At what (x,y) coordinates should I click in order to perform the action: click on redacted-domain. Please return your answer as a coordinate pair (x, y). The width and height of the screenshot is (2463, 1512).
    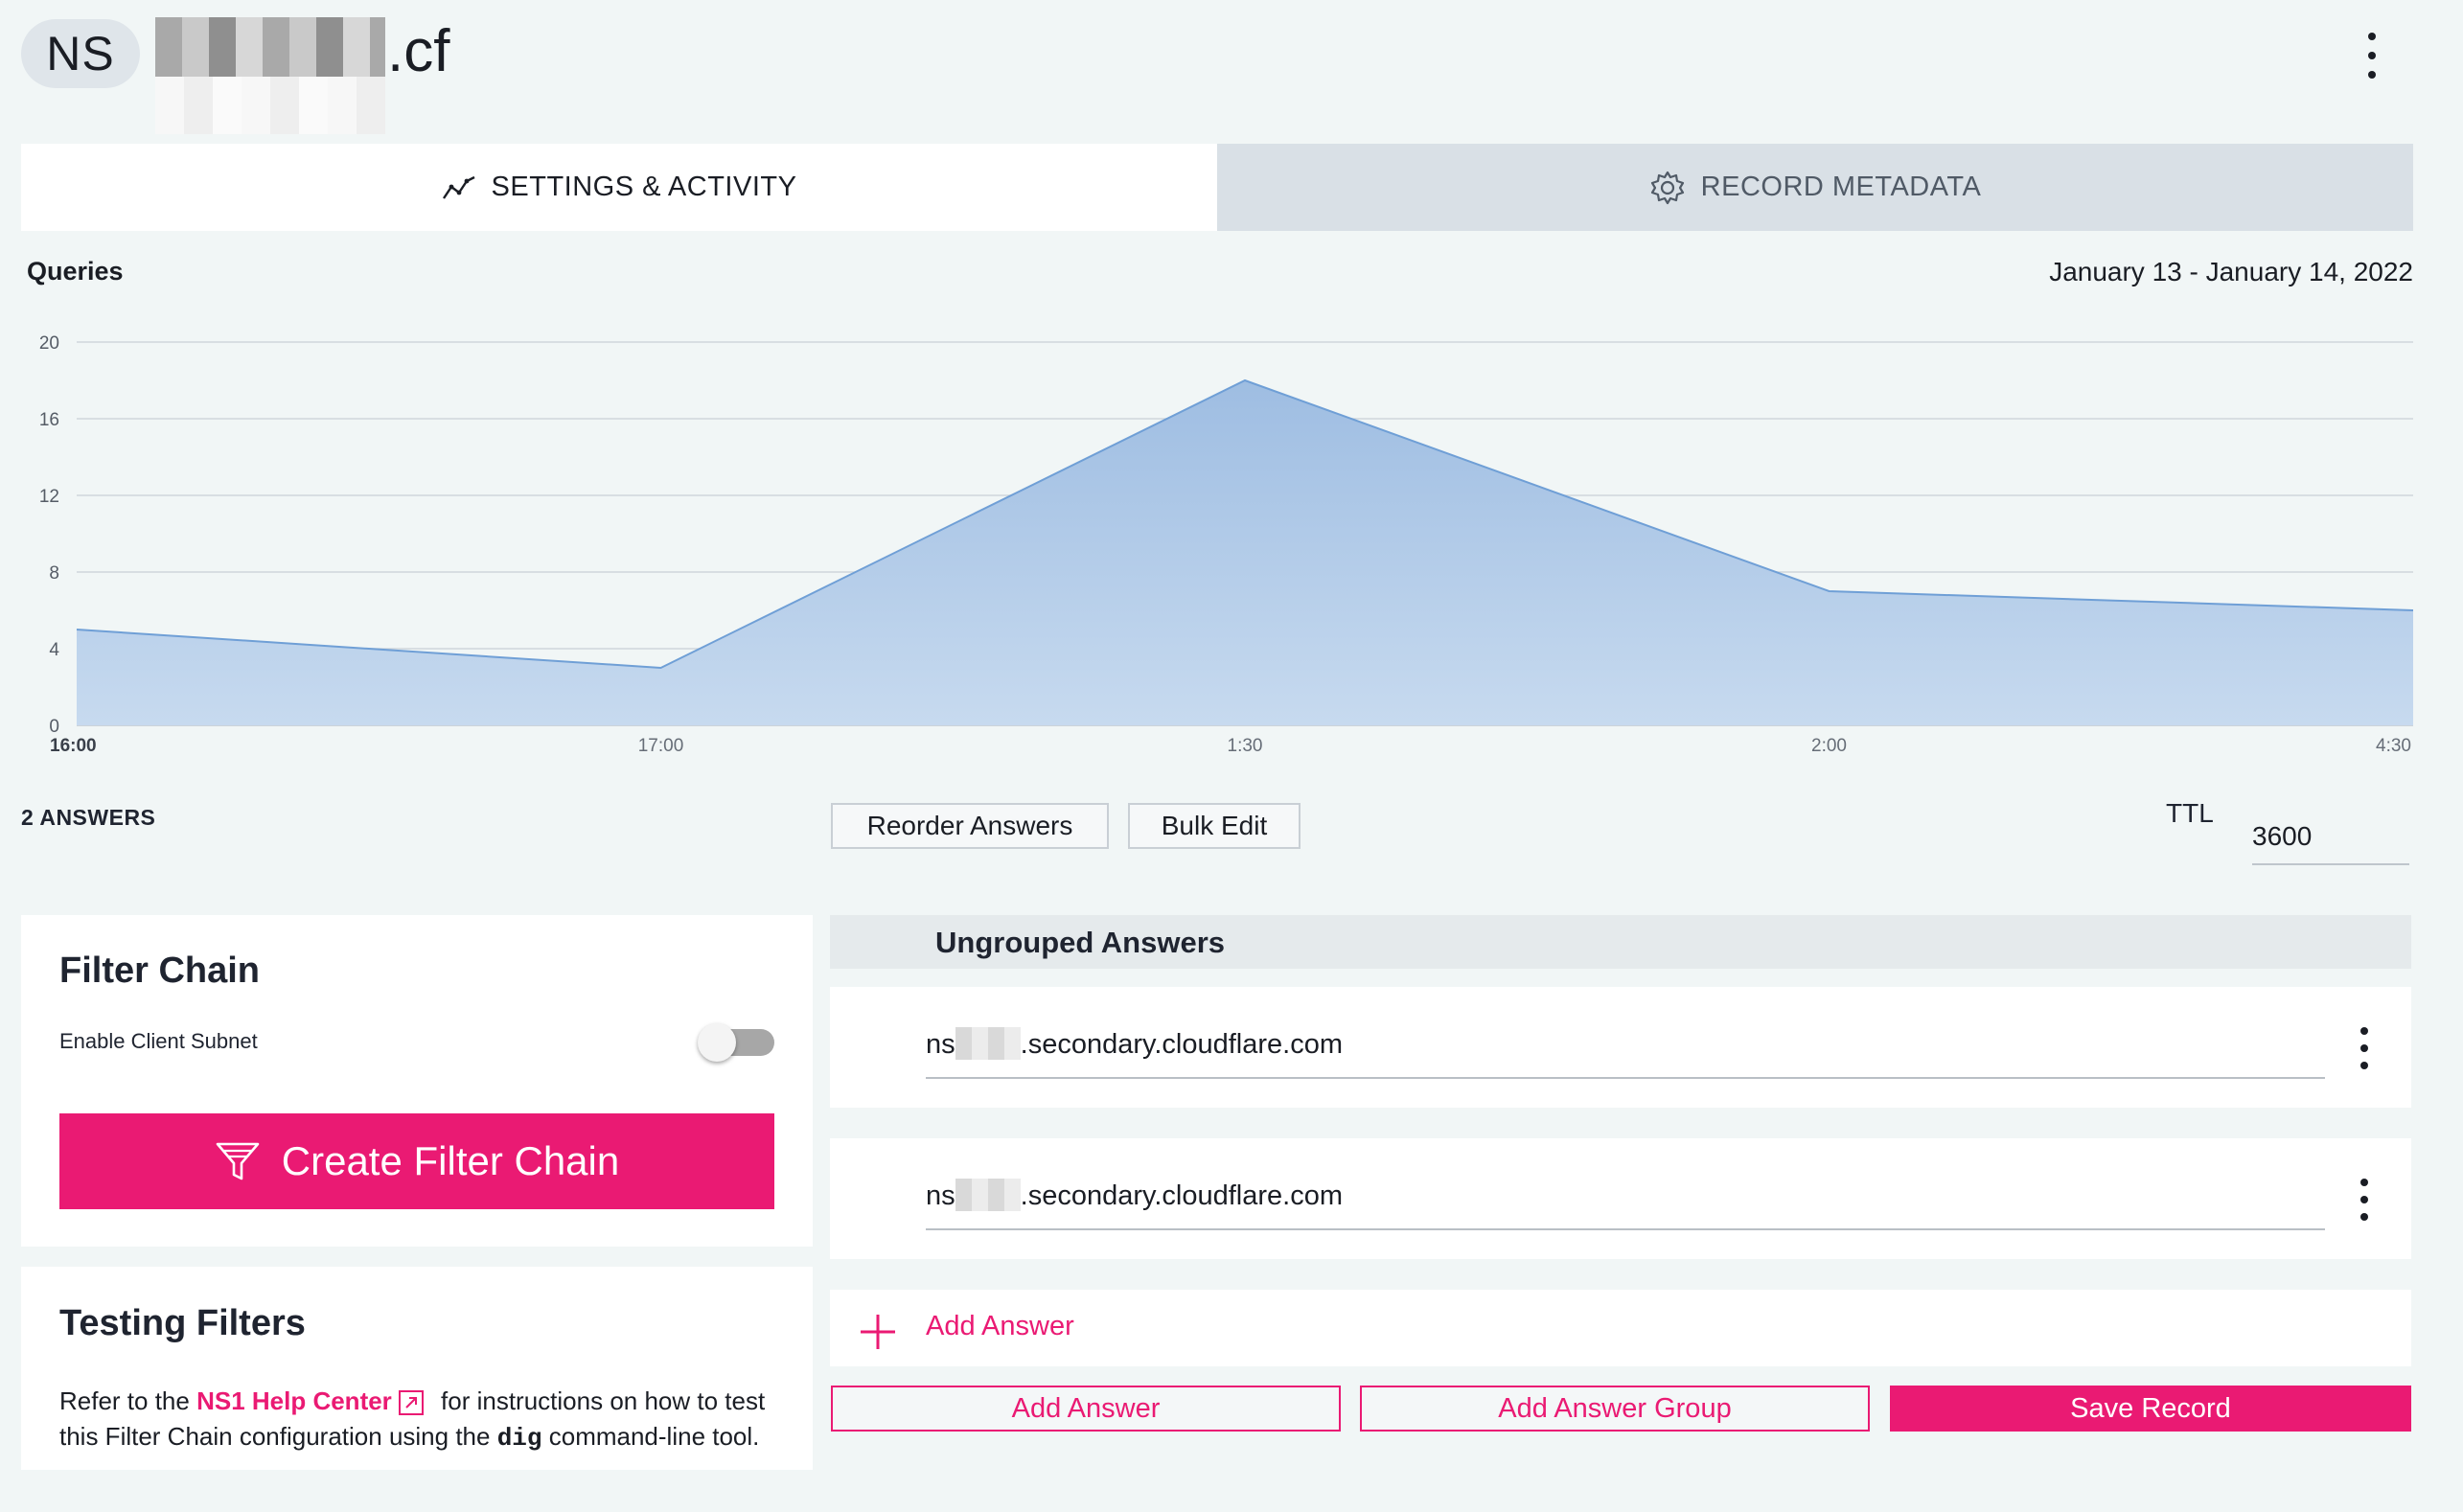
    Looking at the image, I should click on (270, 47).